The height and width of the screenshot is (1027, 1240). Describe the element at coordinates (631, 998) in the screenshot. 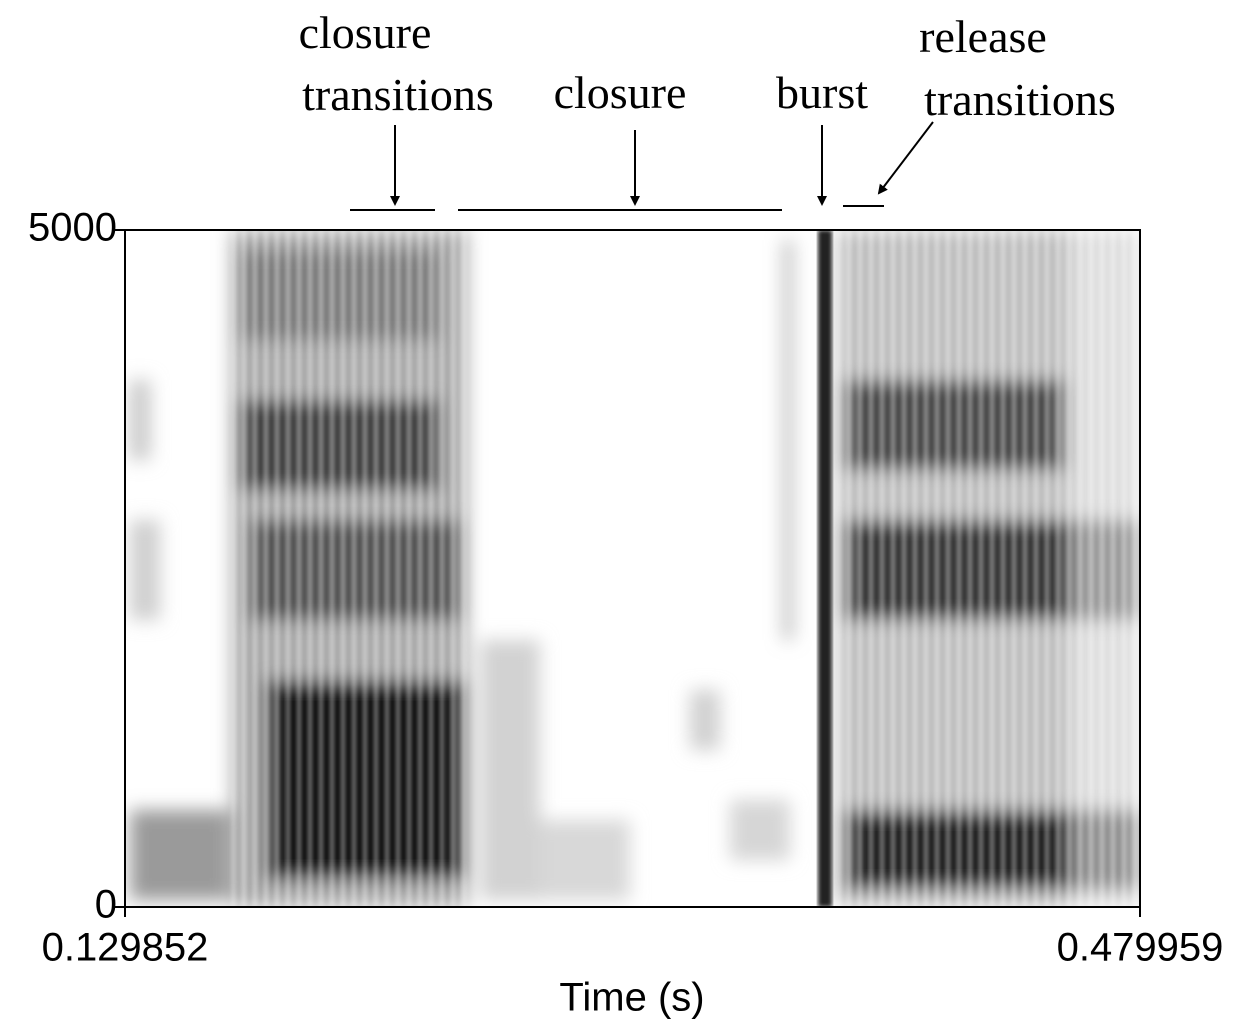

I see `x-axis-label: Time (s)` at that location.